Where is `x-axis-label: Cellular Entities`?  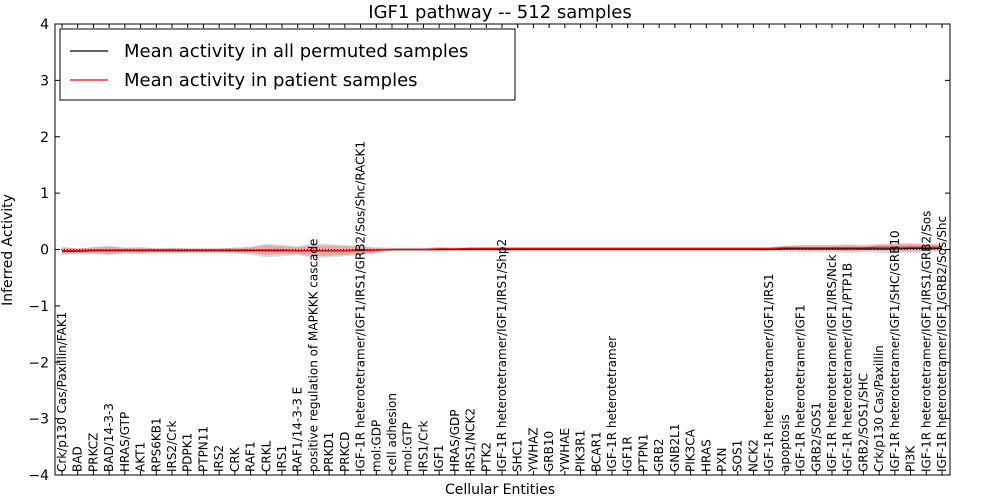
x-axis-label: Cellular Entities is located at coordinates (500, 490).